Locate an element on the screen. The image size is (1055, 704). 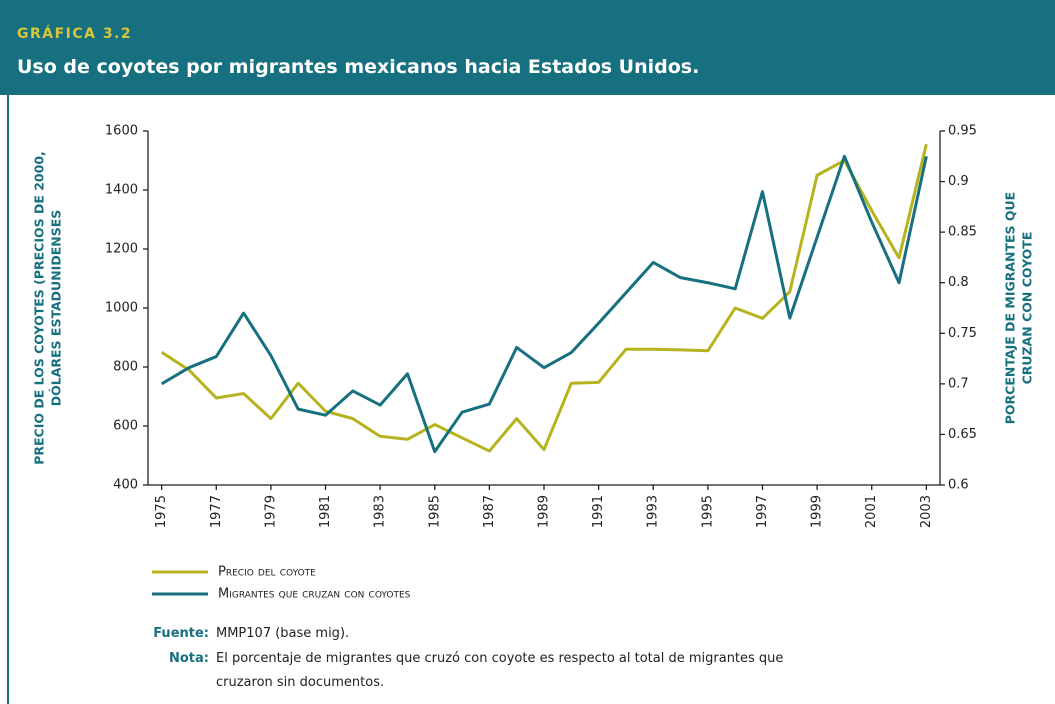
legend-label: Precio del coyote is located at coordinates (267, 572).